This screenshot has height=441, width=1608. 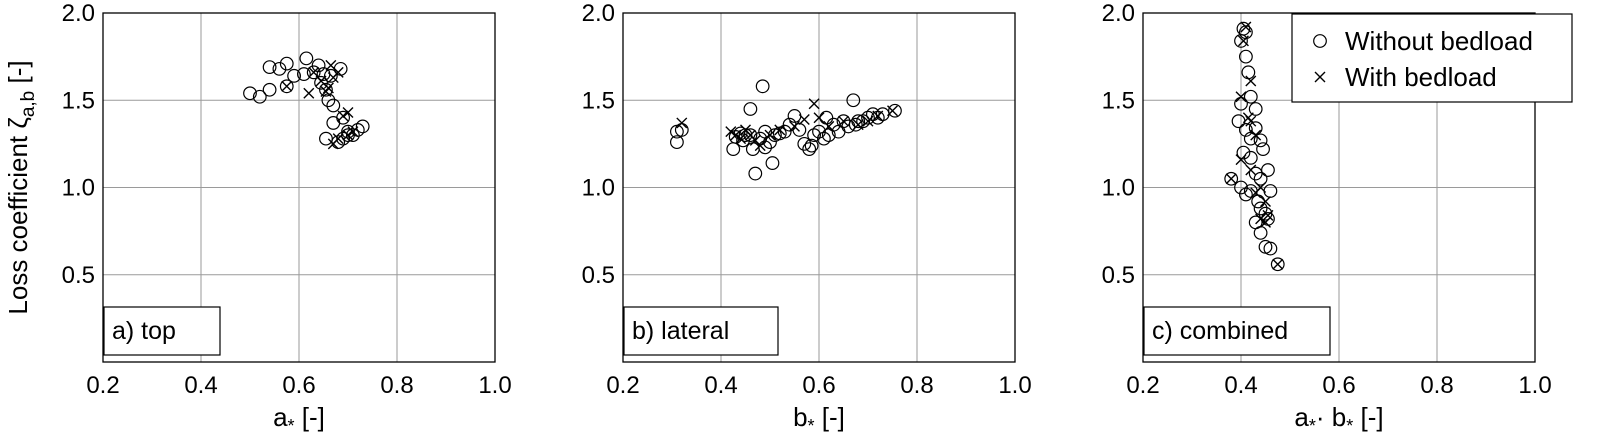 I want to click on legend-marker-cross, so click(x=1320, y=77).